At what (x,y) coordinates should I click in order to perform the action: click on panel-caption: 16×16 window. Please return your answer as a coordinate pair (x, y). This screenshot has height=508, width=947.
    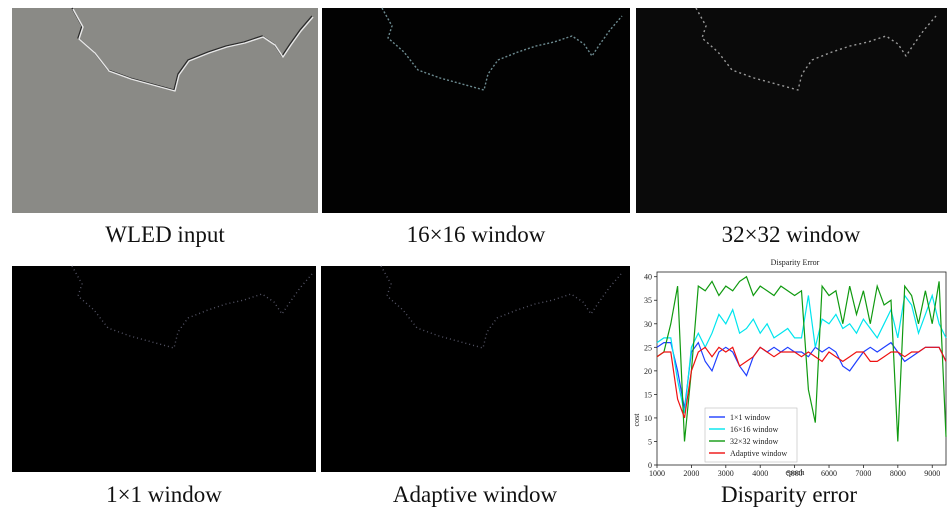
    Looking at the image, I should click on (476, 234).